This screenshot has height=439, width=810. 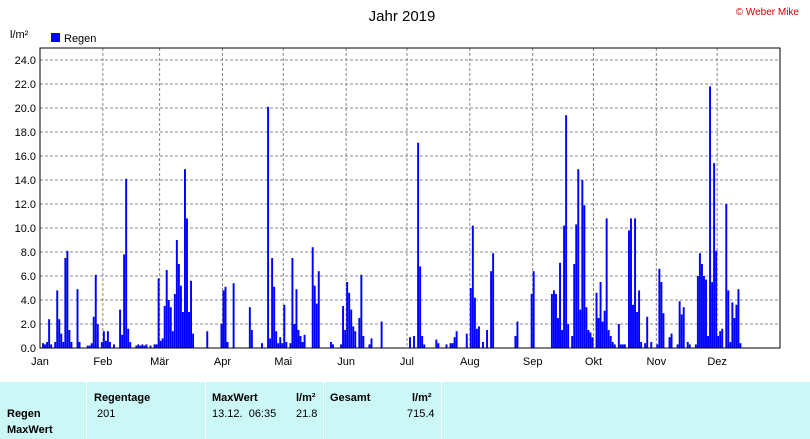 What do you see at coordinates (28, 253) in the screenshot?
I see `y-tick-label: 8.0` at bounding box center [28, 253].